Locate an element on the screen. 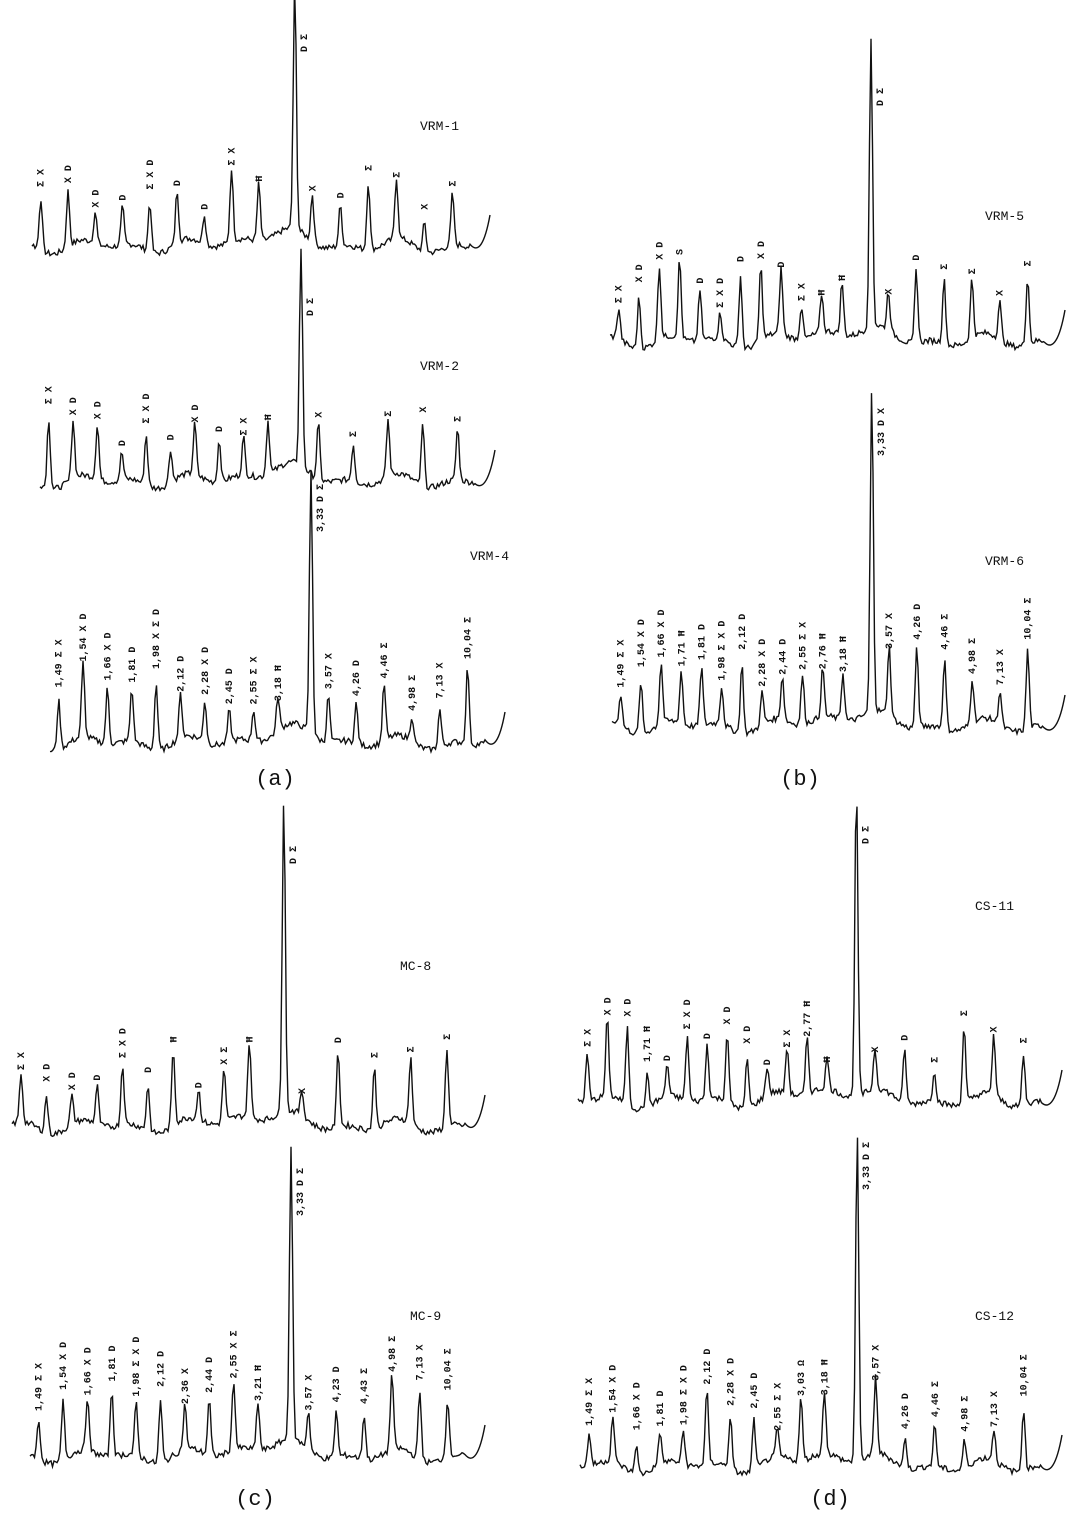  peak-label: 2,28 X D is located at coordinates (206, 671).